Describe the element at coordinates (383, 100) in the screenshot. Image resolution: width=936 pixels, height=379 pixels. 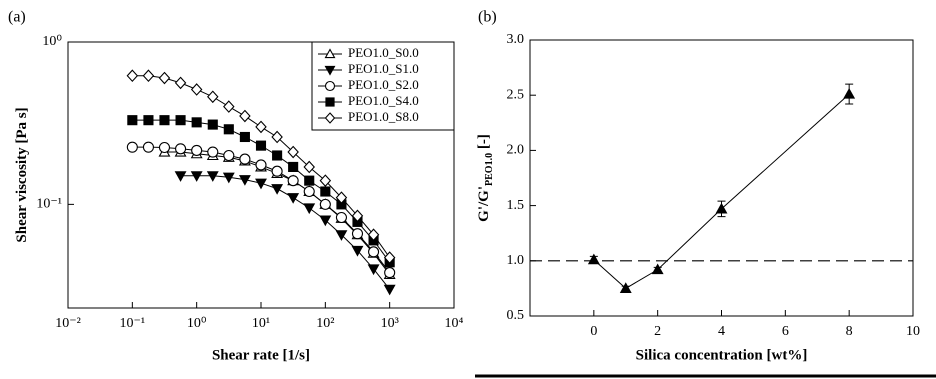
I see `legend-label: PEO1.0_S4.0` at that location.